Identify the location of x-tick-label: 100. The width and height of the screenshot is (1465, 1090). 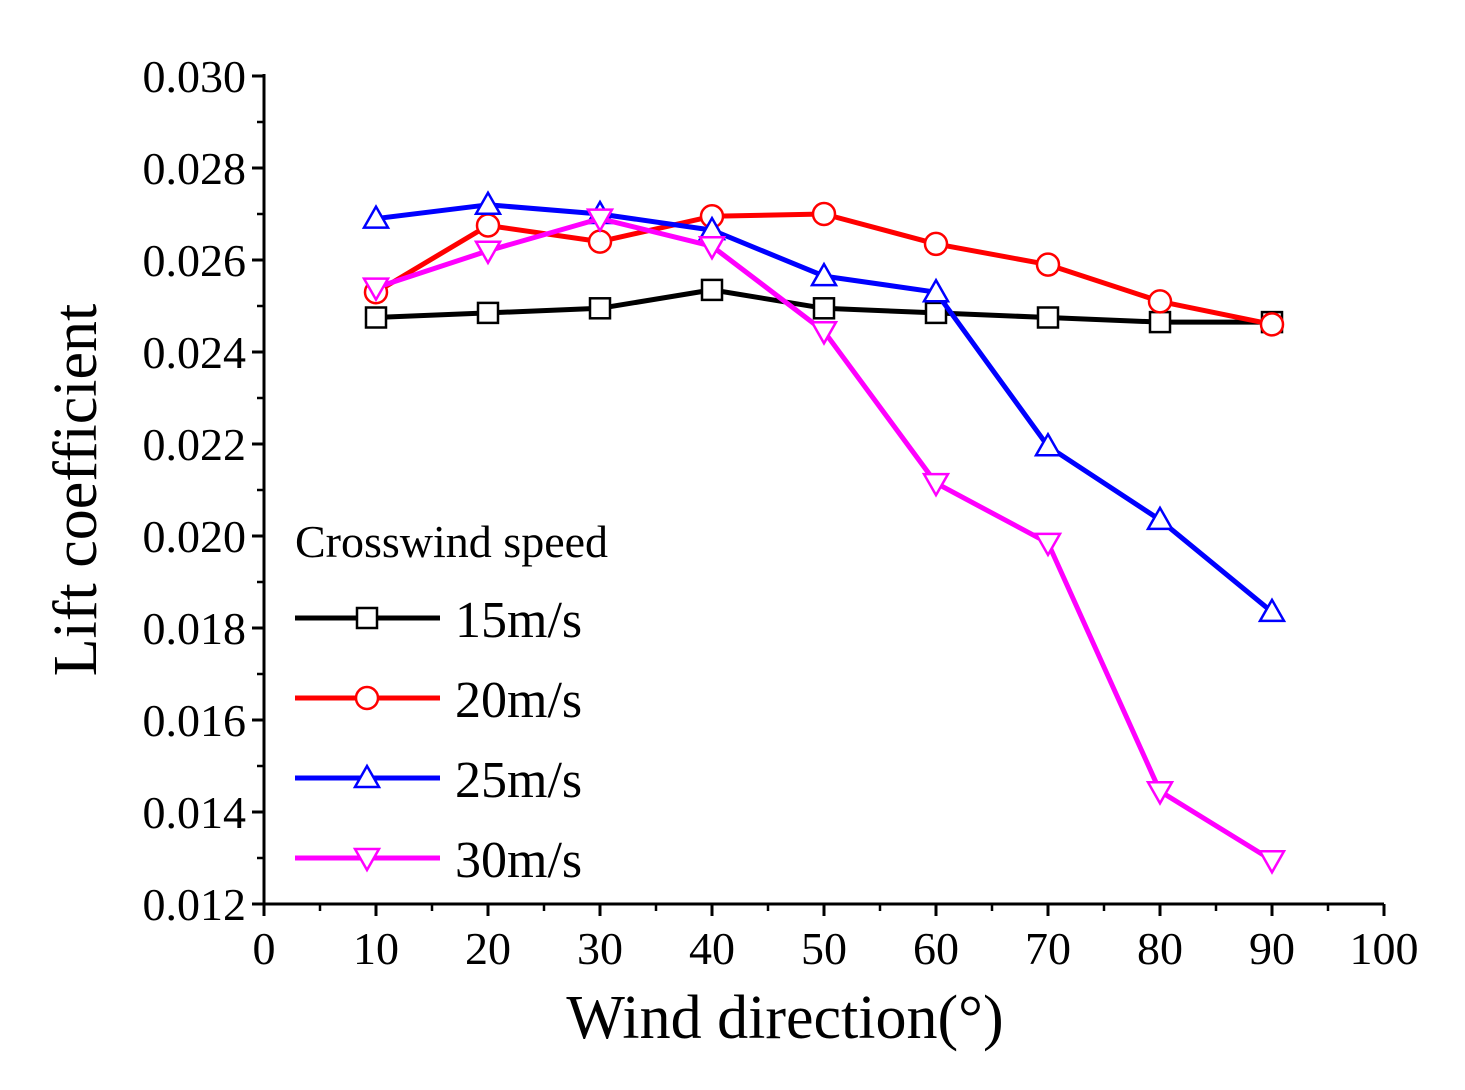
(1384, 948).